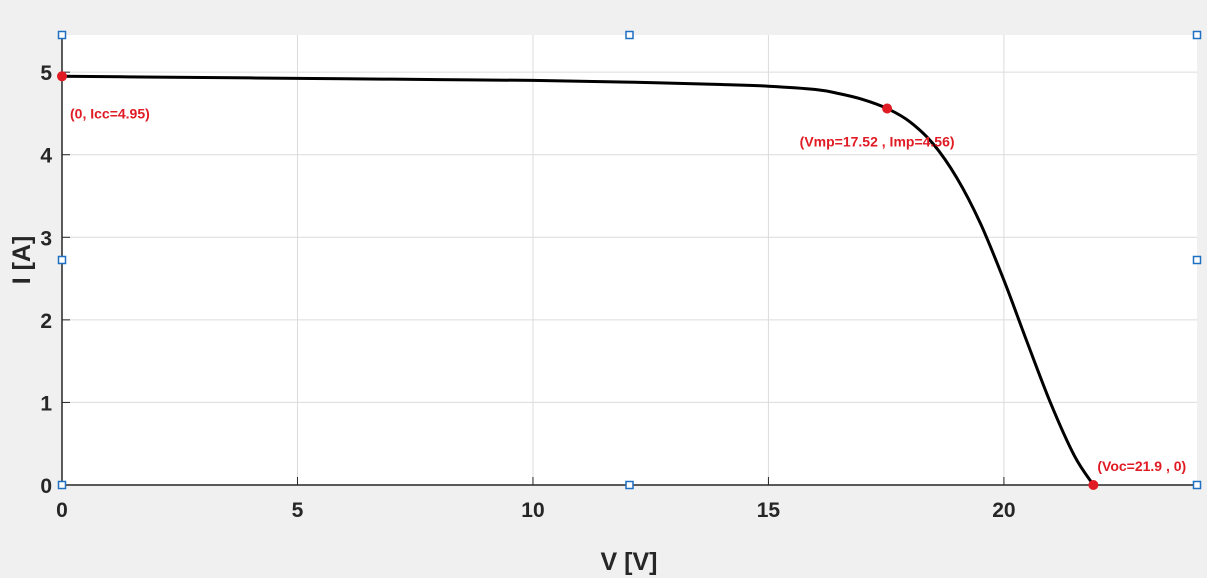 This screenshot has width=1207, height=578. I want to click on y-tick-label: 2, so click(46, 321).